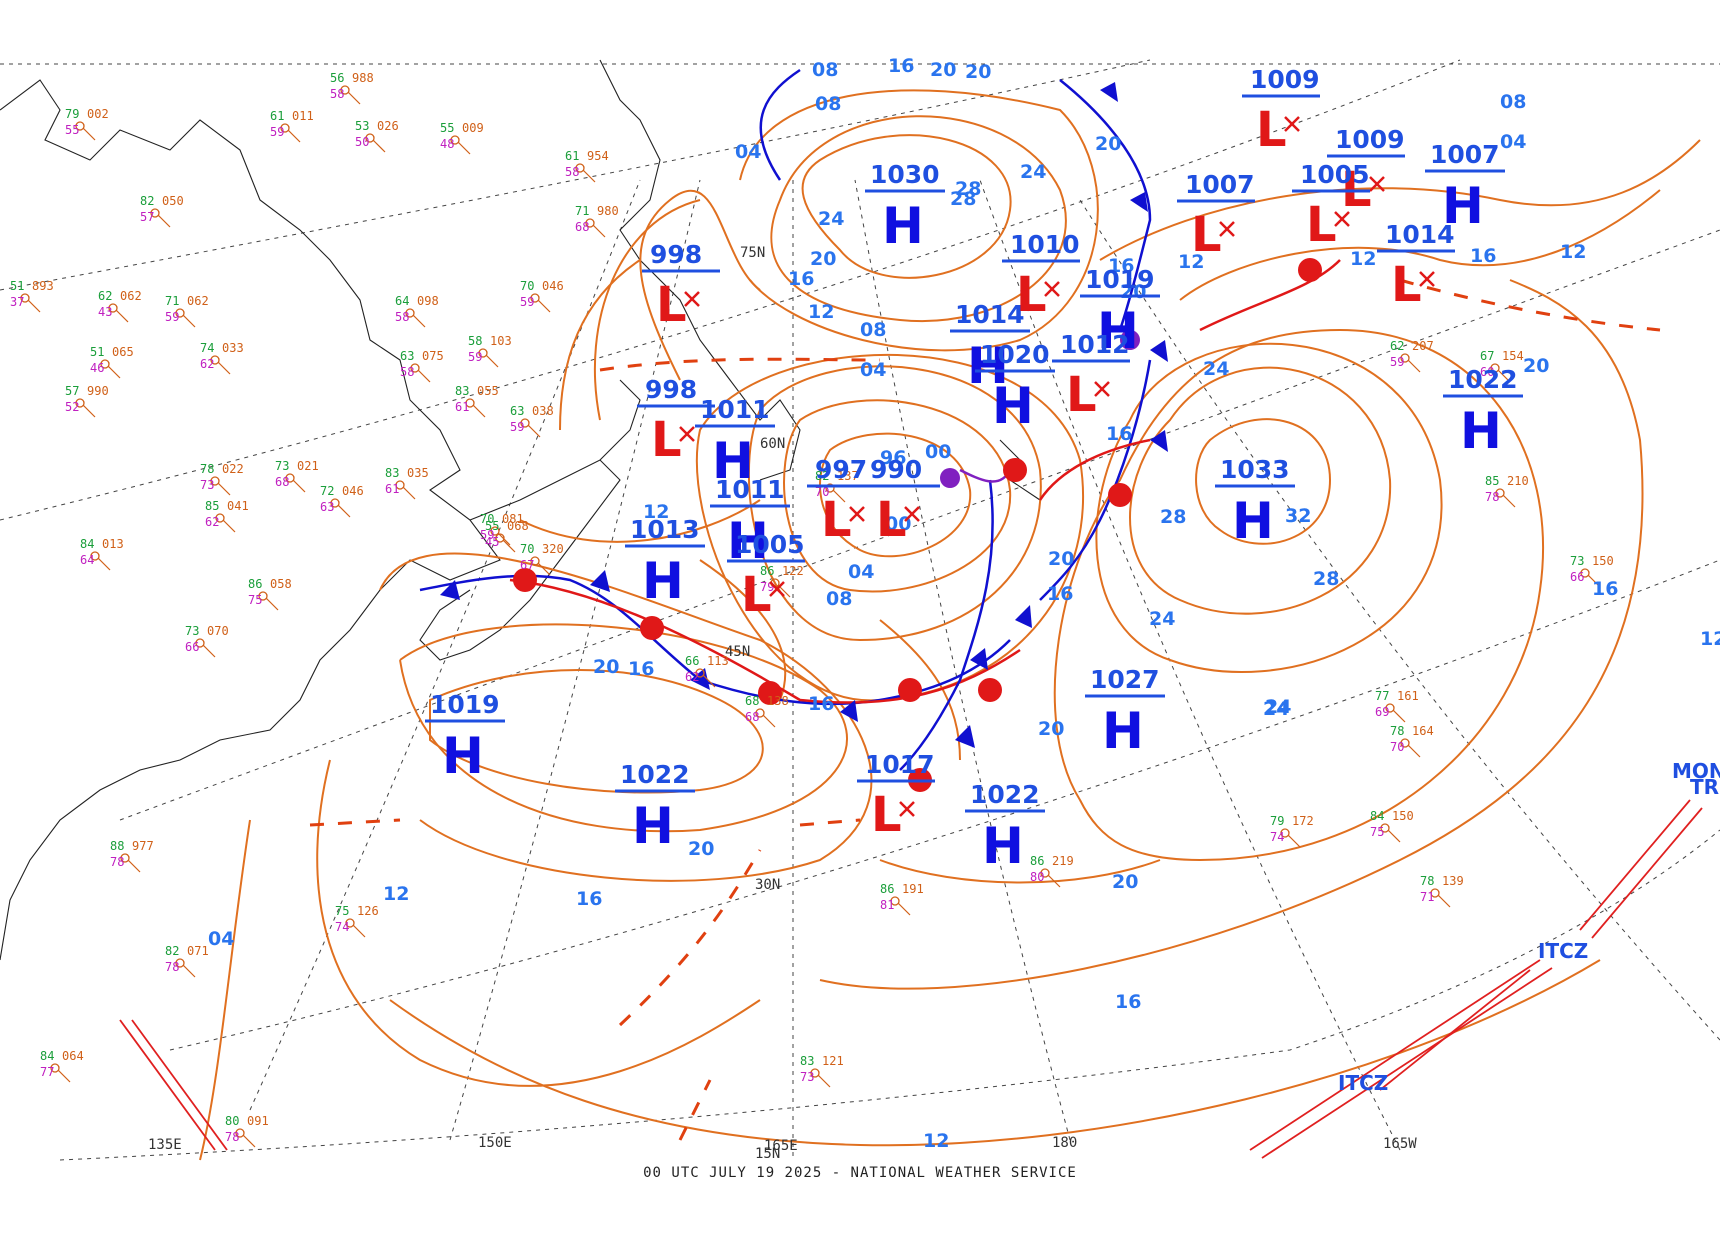  What do you see at coordinates (1710, 639) in the screenshot?
I see `isobar-label: 12` at bounding box center [1710, 639].